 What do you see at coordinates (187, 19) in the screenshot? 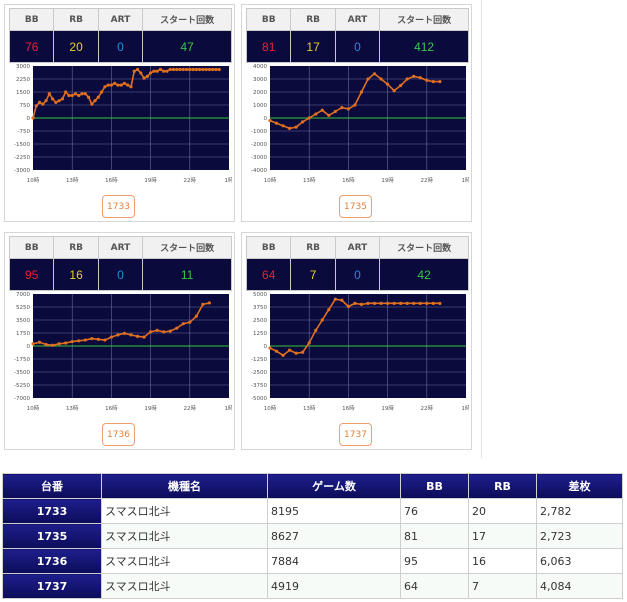
I see `start-header: スタート回数` at bounding box center [187, 19].